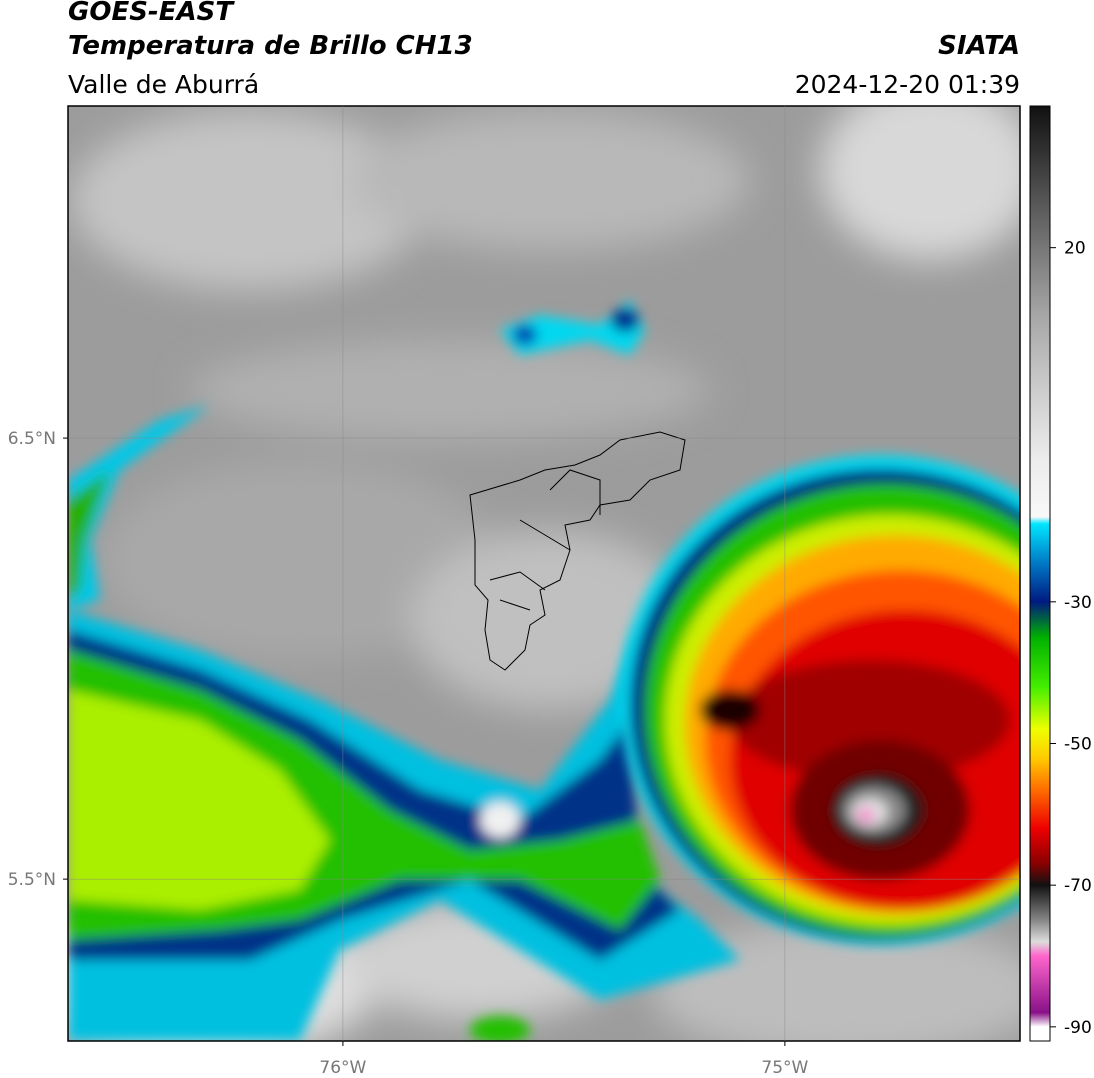 This screenshot has height=1078, width=1094. Describe the element at coordinates (1078, 1028) in the screenshot. I see `colorbar-tick-label: -90` at that location.